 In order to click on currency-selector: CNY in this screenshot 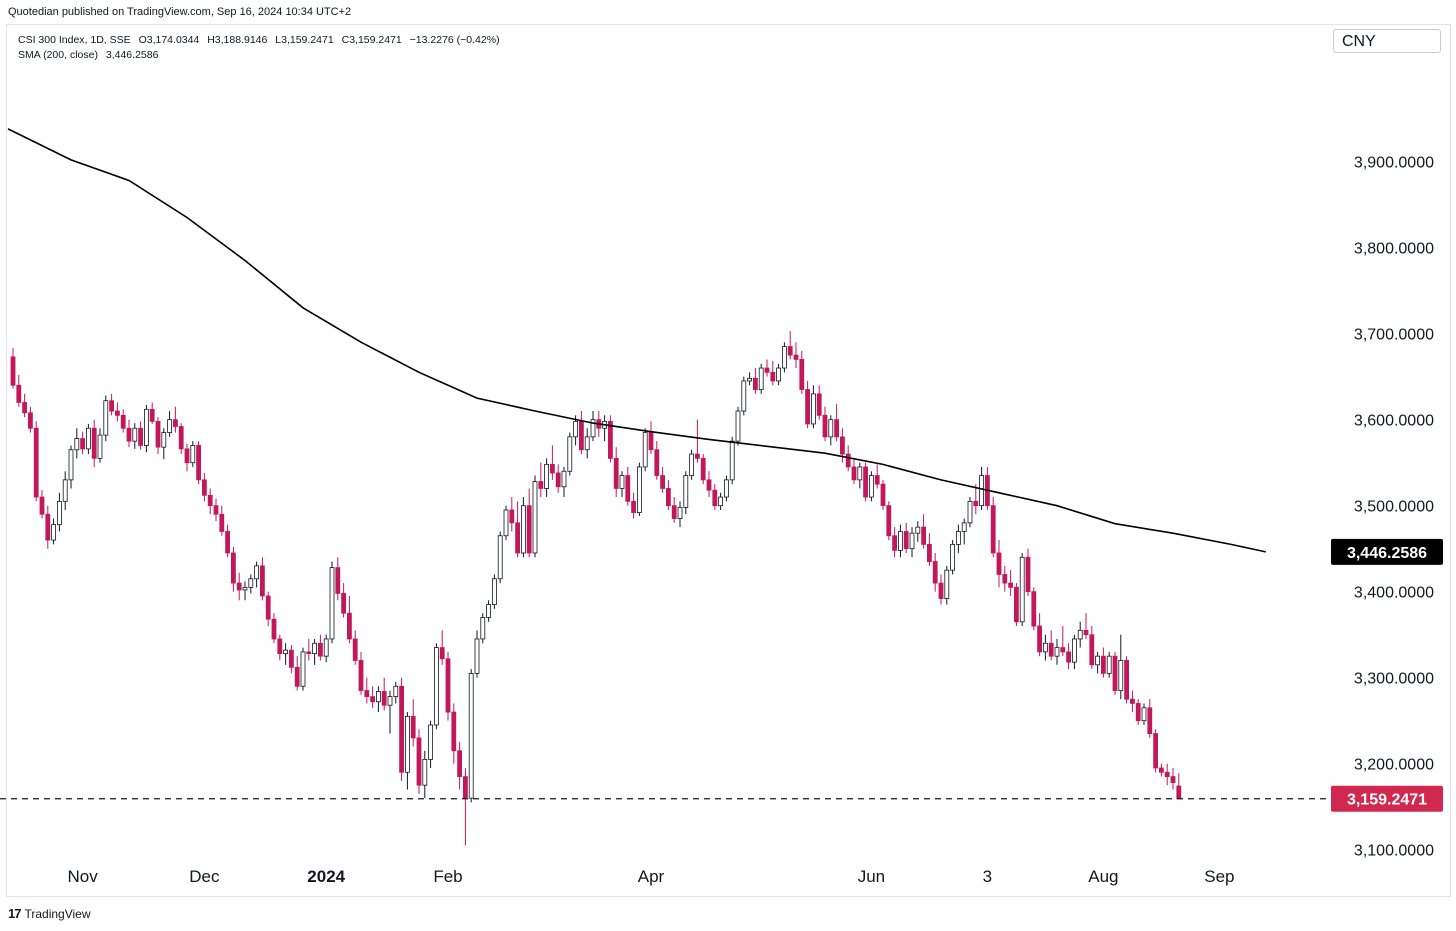, I will do `click(1387, 41)`.